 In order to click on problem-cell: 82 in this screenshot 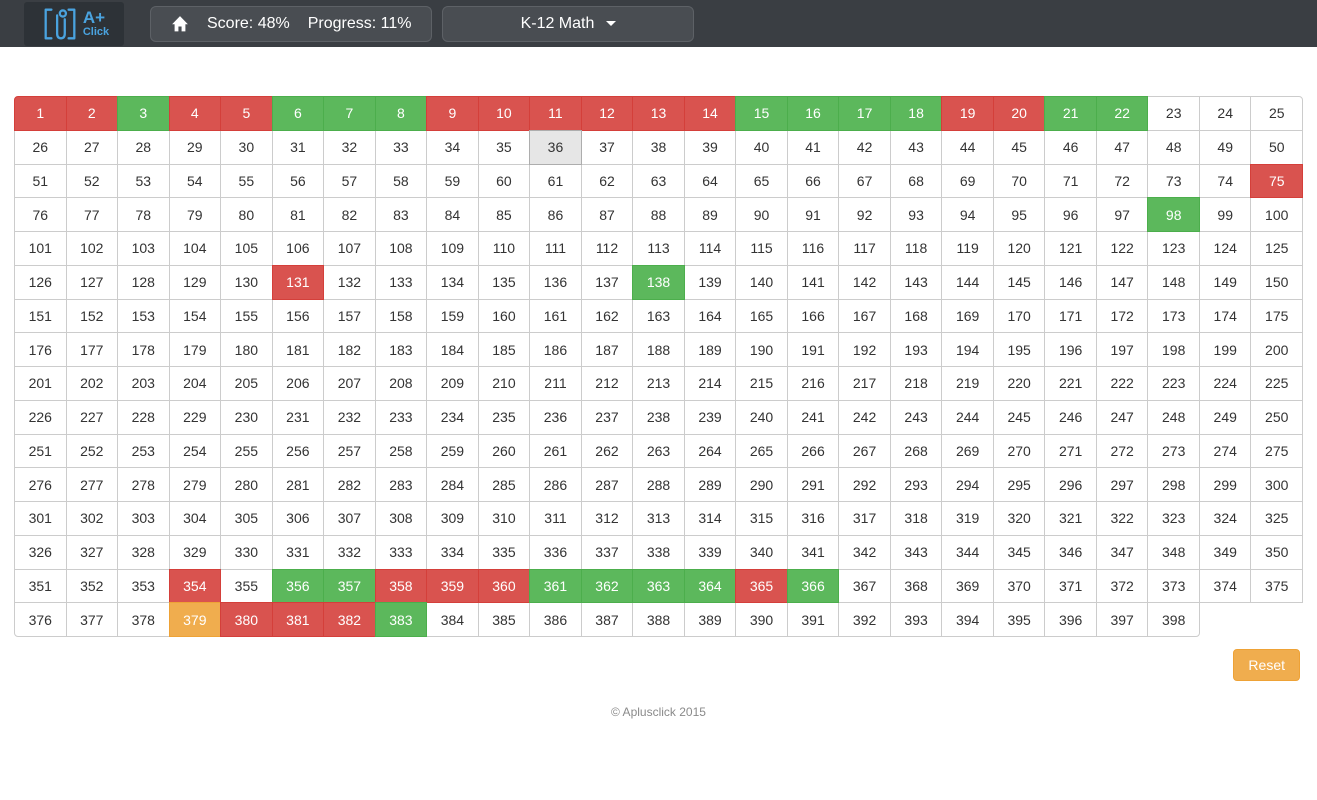, I will do `click(349, 214)`.